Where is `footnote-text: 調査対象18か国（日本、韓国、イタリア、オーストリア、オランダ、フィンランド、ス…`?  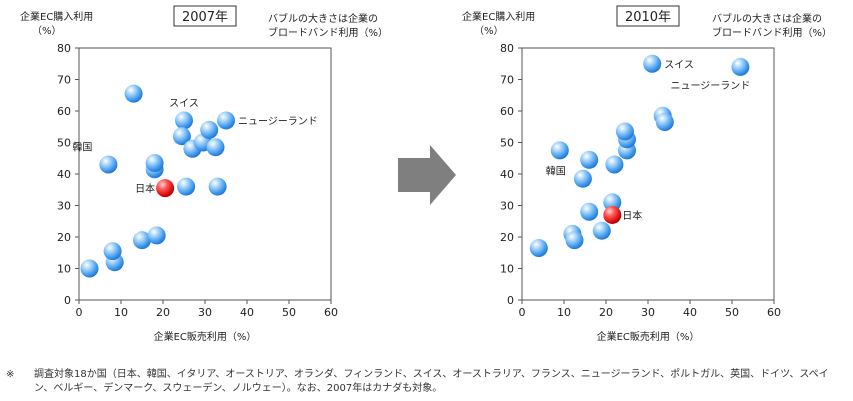
footnote-text: 調査対象18か国（日本、韓国、イタリア、オーストリア、オランダ、フィンランド、ス… is located at coordinates (431, 381).